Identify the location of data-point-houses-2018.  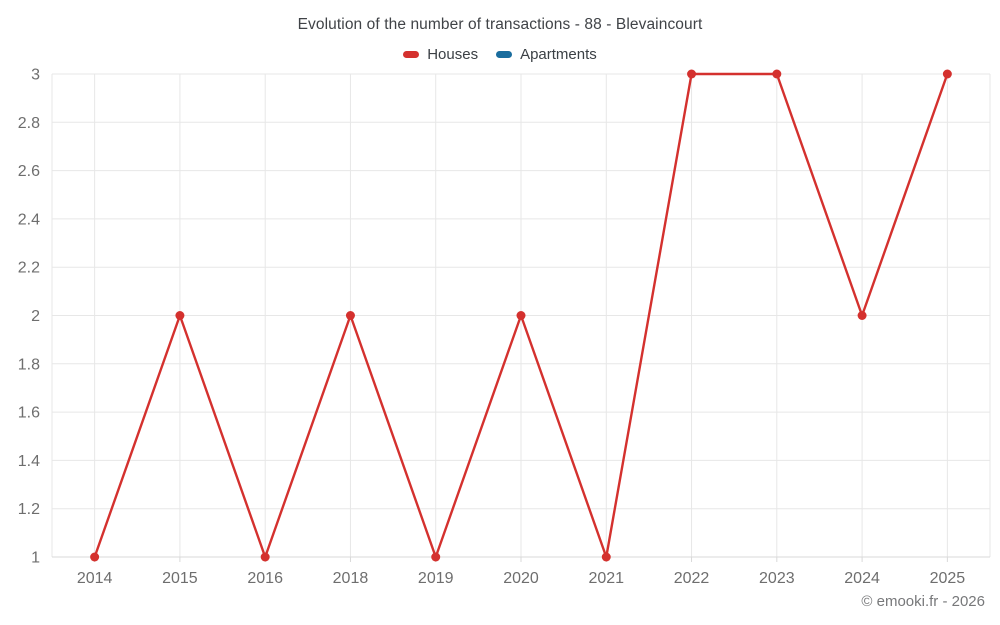
(350, 315).